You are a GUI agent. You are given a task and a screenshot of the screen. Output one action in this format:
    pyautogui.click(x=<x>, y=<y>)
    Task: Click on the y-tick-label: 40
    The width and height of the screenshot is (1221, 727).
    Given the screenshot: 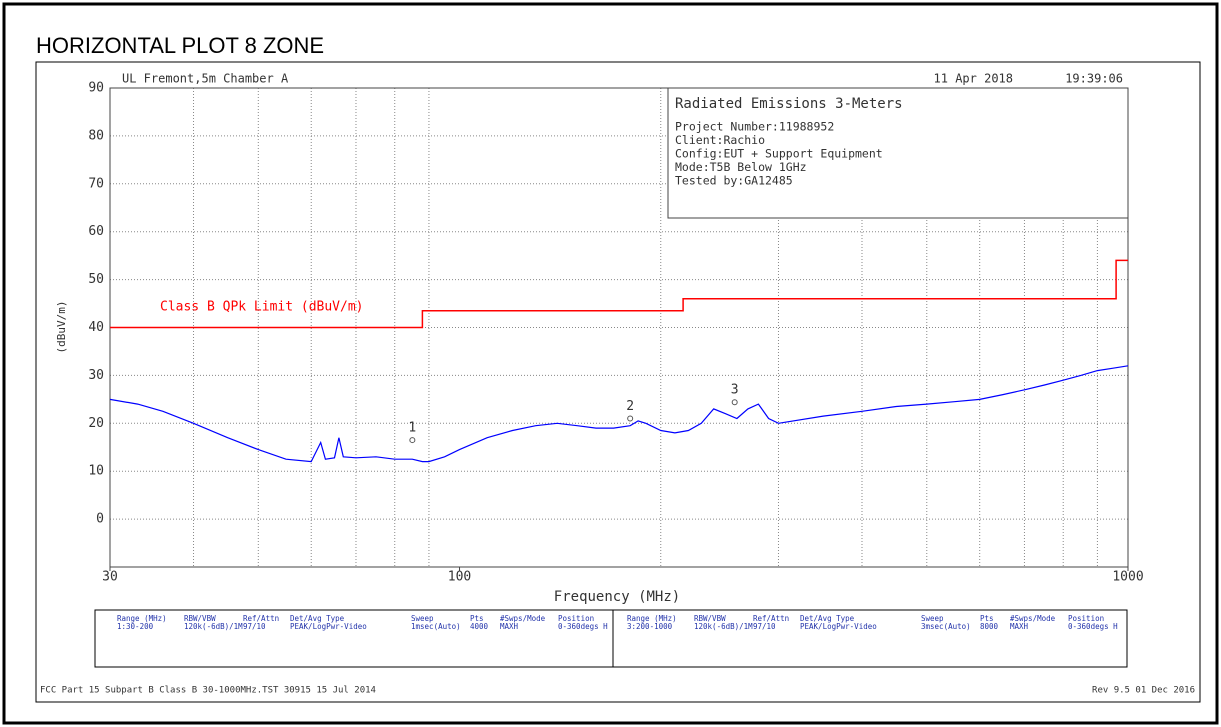 What is the action you would take?
    pyautogui.click(x=96, y=327)
    